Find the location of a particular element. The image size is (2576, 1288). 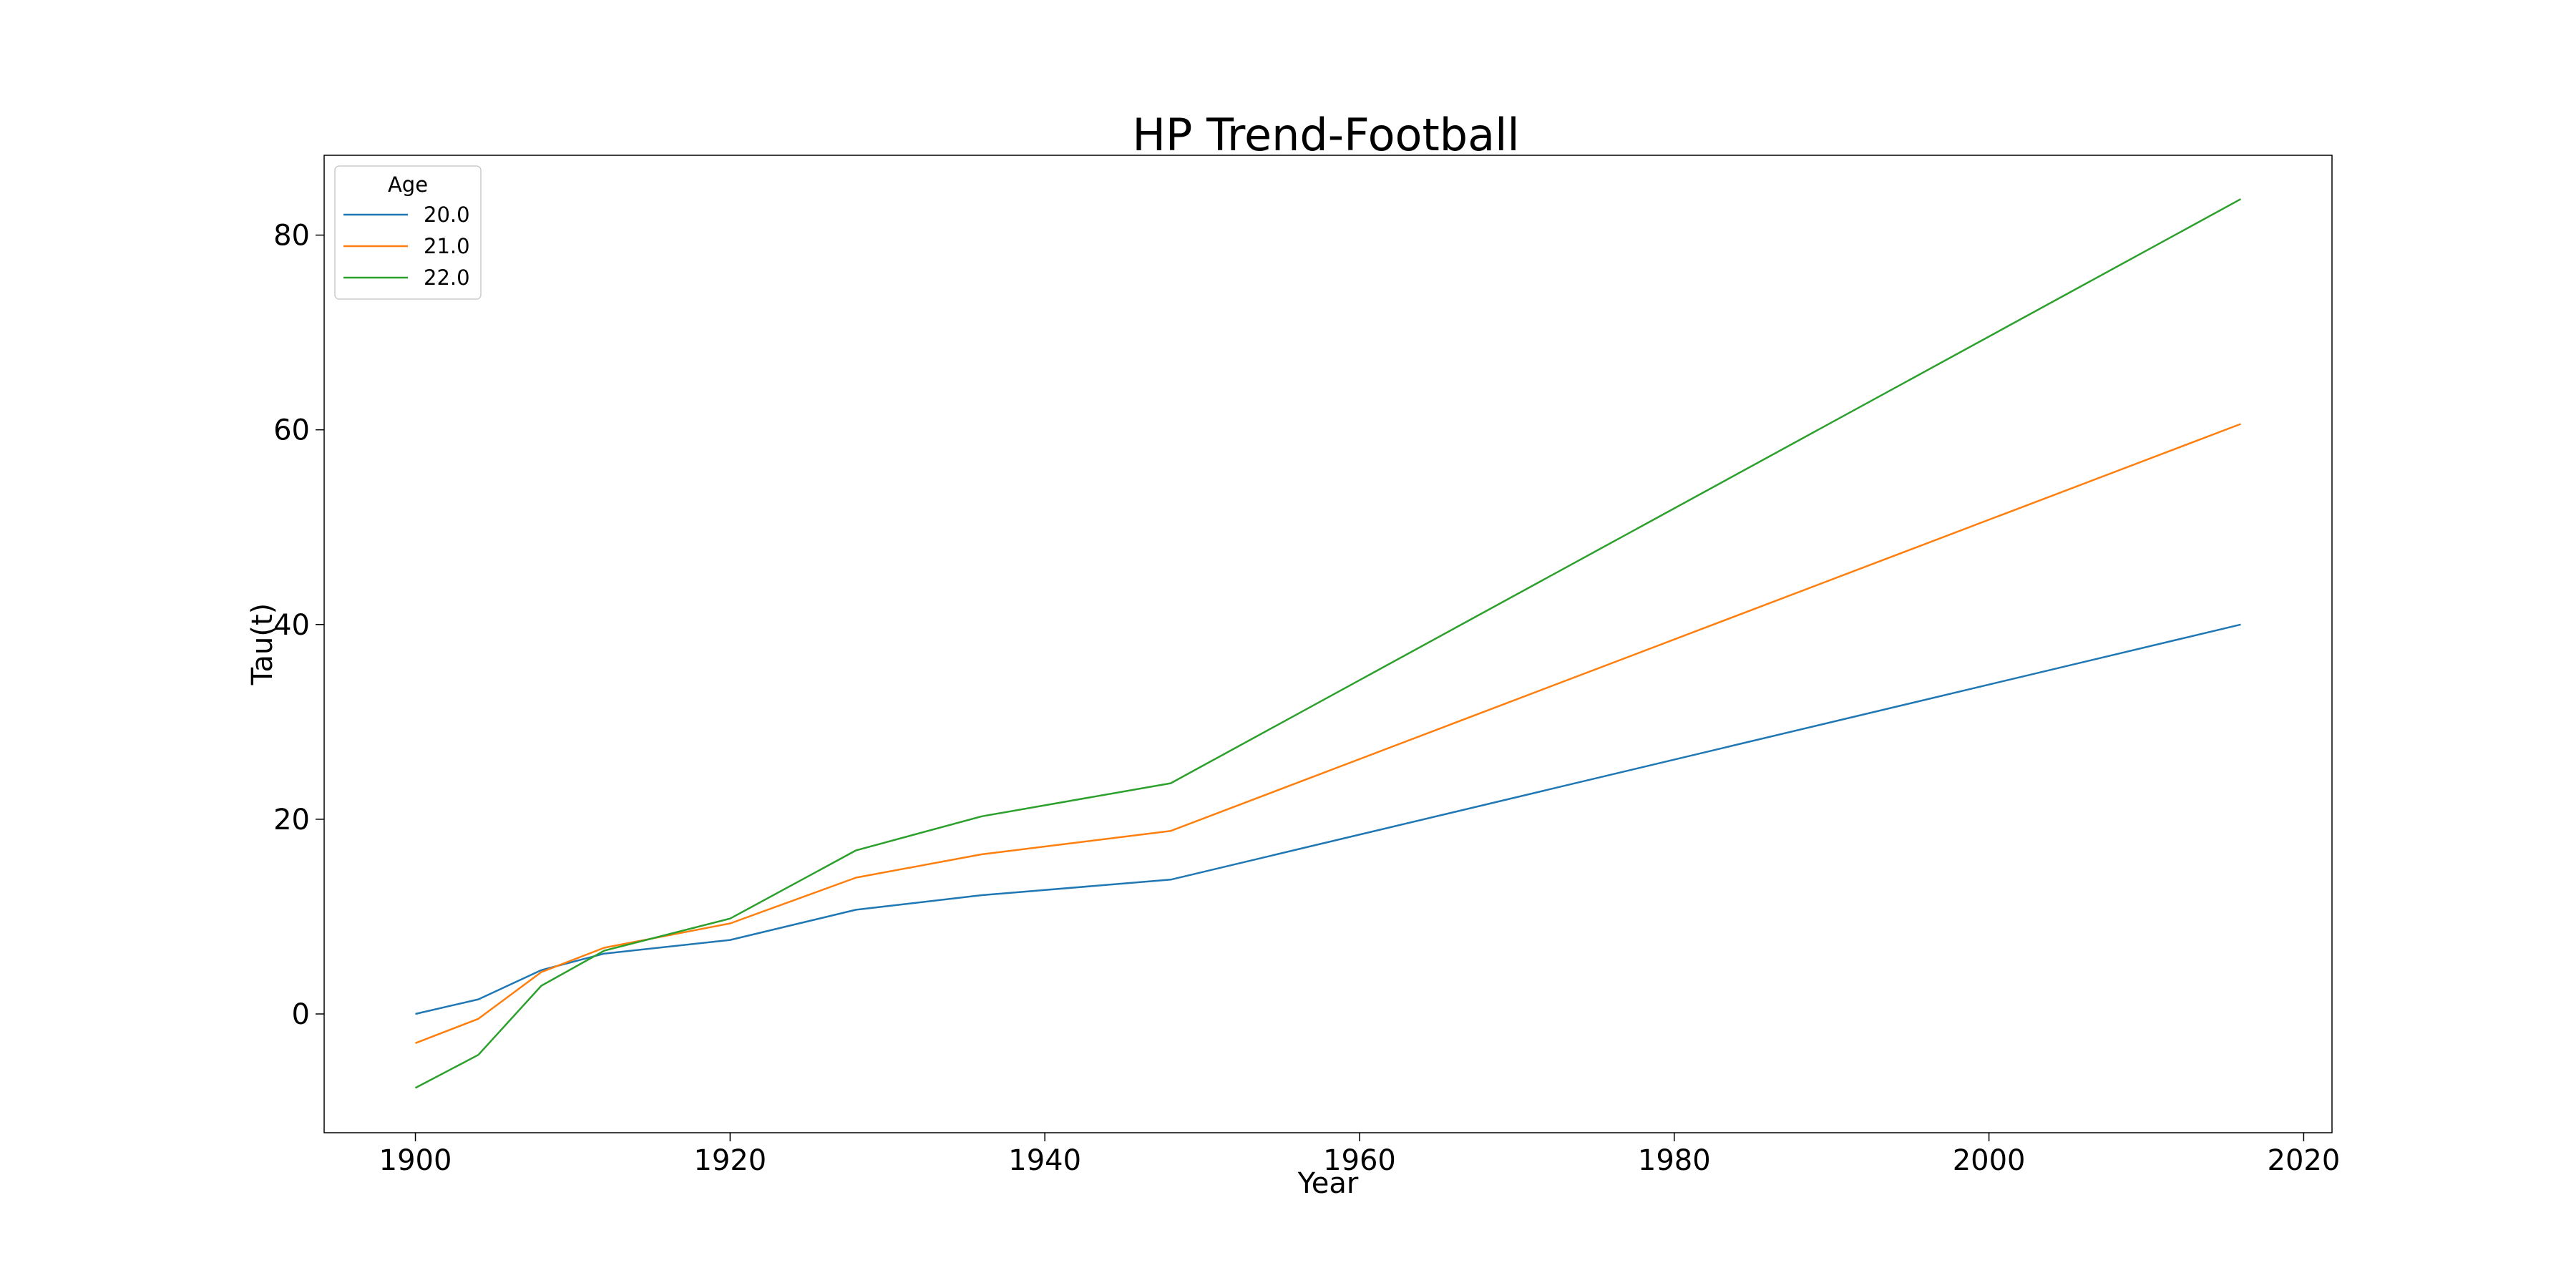

legend-box is located at coordinates (408, 232).